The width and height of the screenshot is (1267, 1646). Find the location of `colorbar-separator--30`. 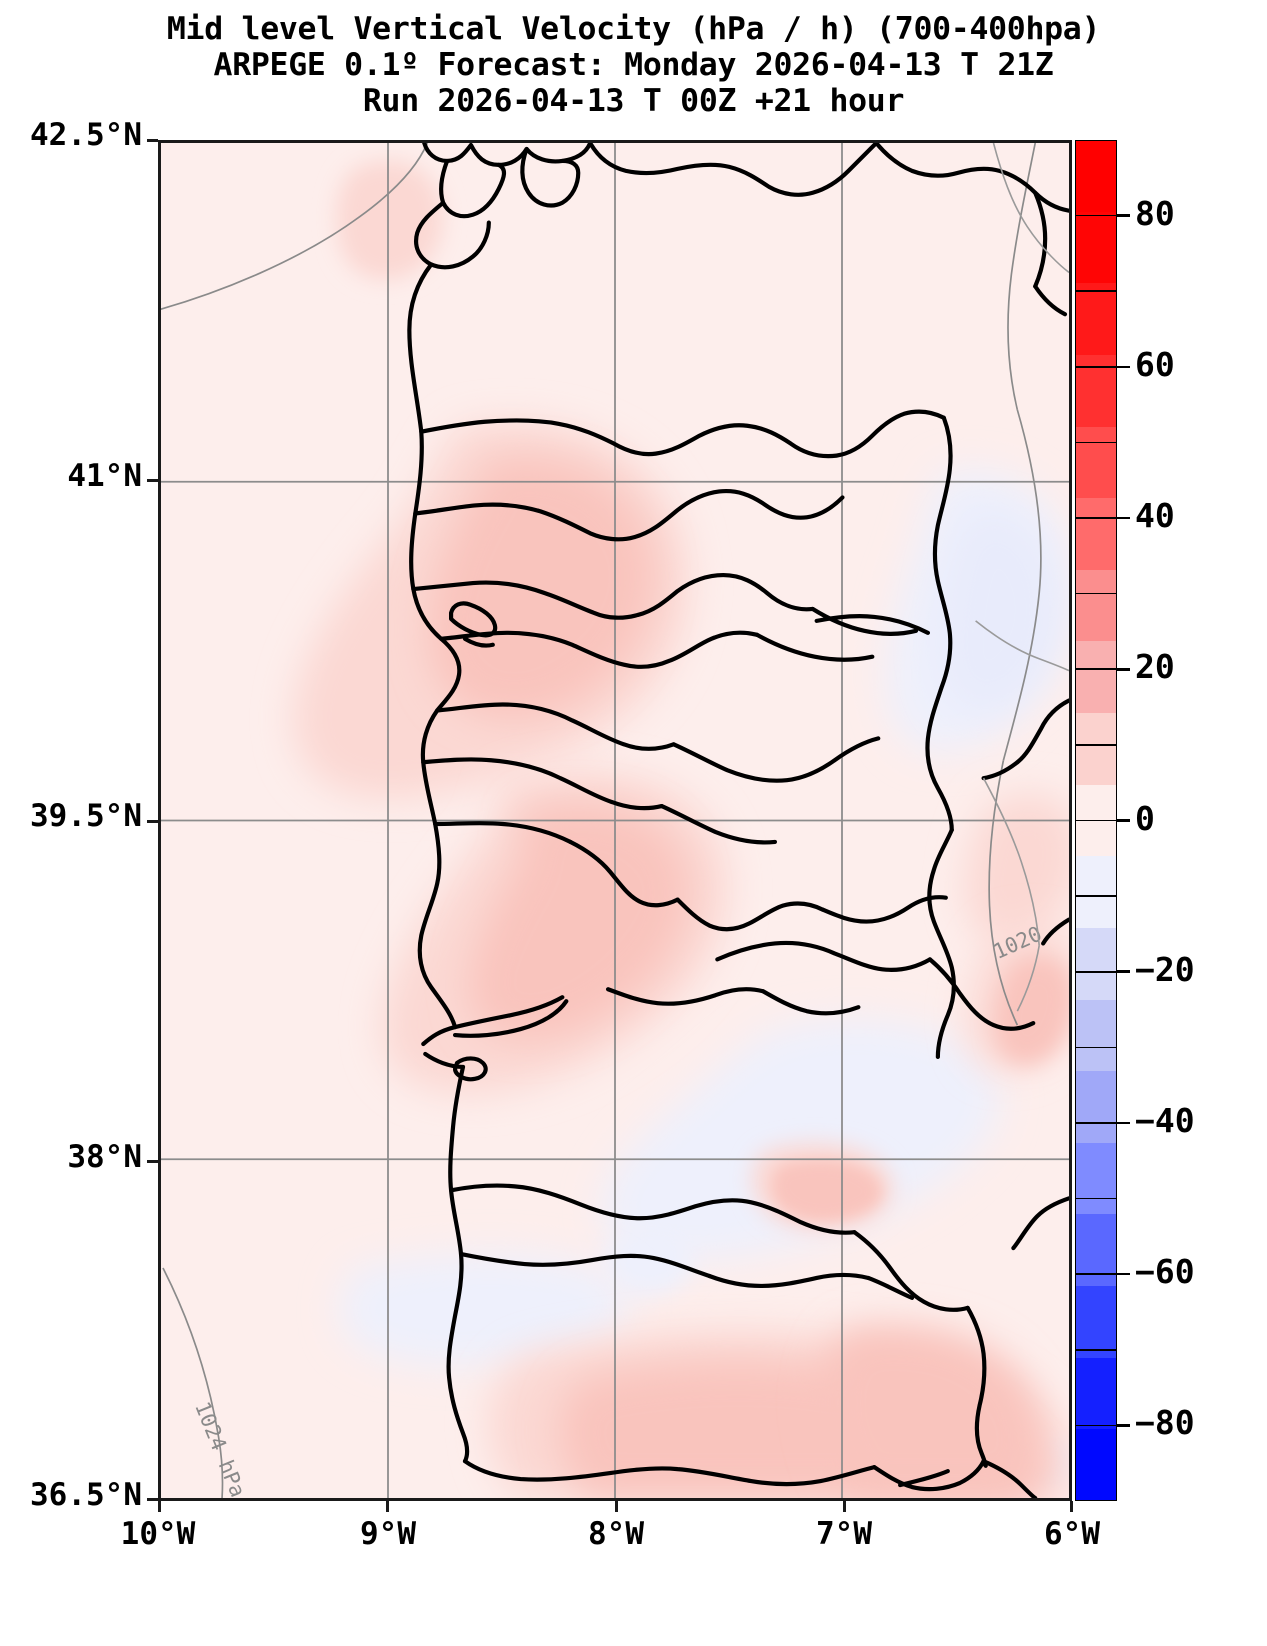

colorbar-separator--30 is located at coordinates (1096, 1047).